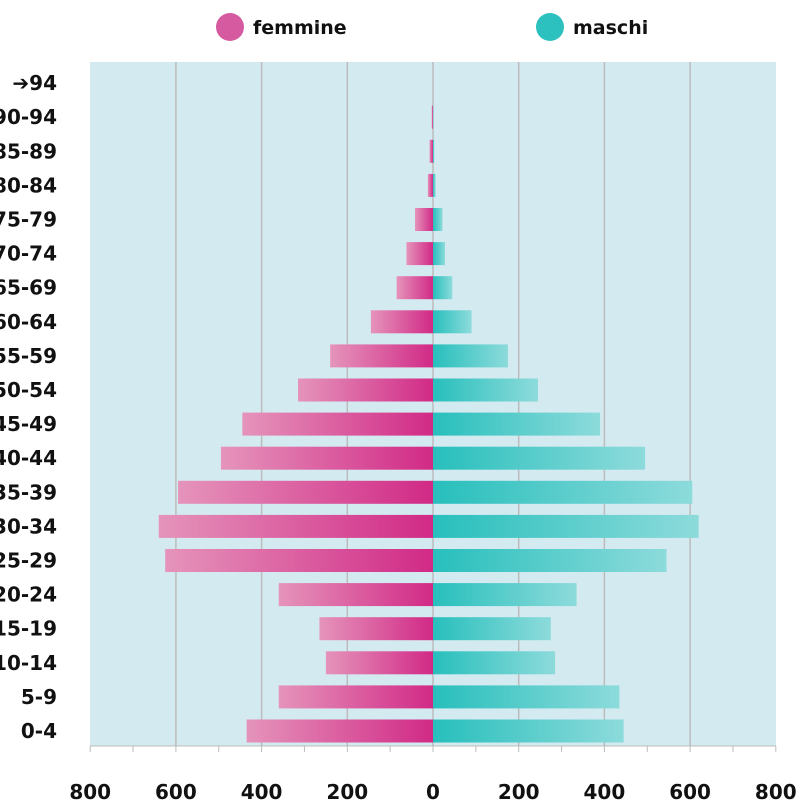  What do you see at coordinates (230, 27) in the screenshot?
I see `legend-femmine-marker` at bounding box center [230, 27].